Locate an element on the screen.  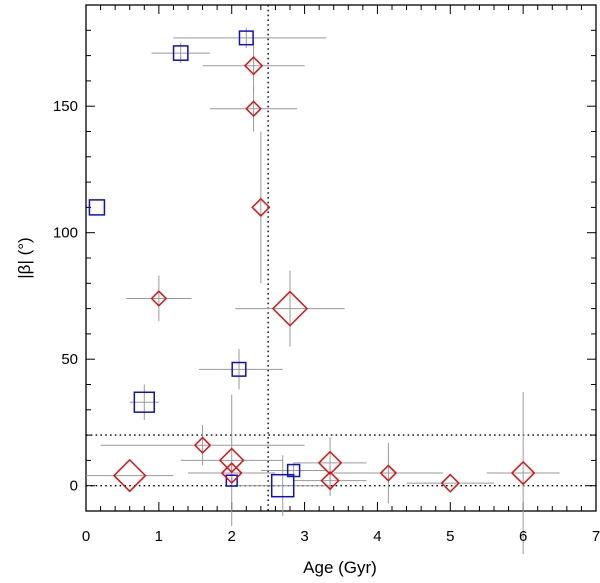
x-tick-label: 2 is located at coordinates (232, 536).